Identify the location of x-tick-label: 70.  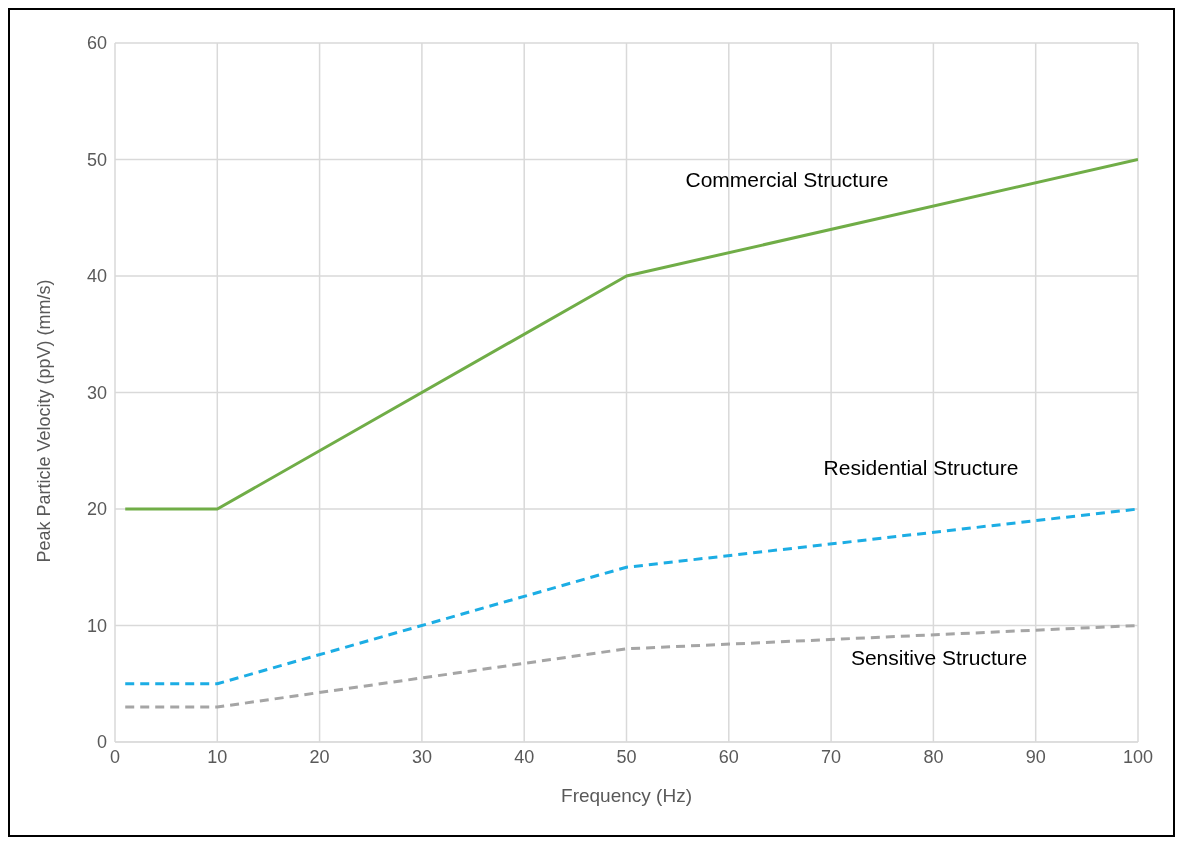
(831, 756).